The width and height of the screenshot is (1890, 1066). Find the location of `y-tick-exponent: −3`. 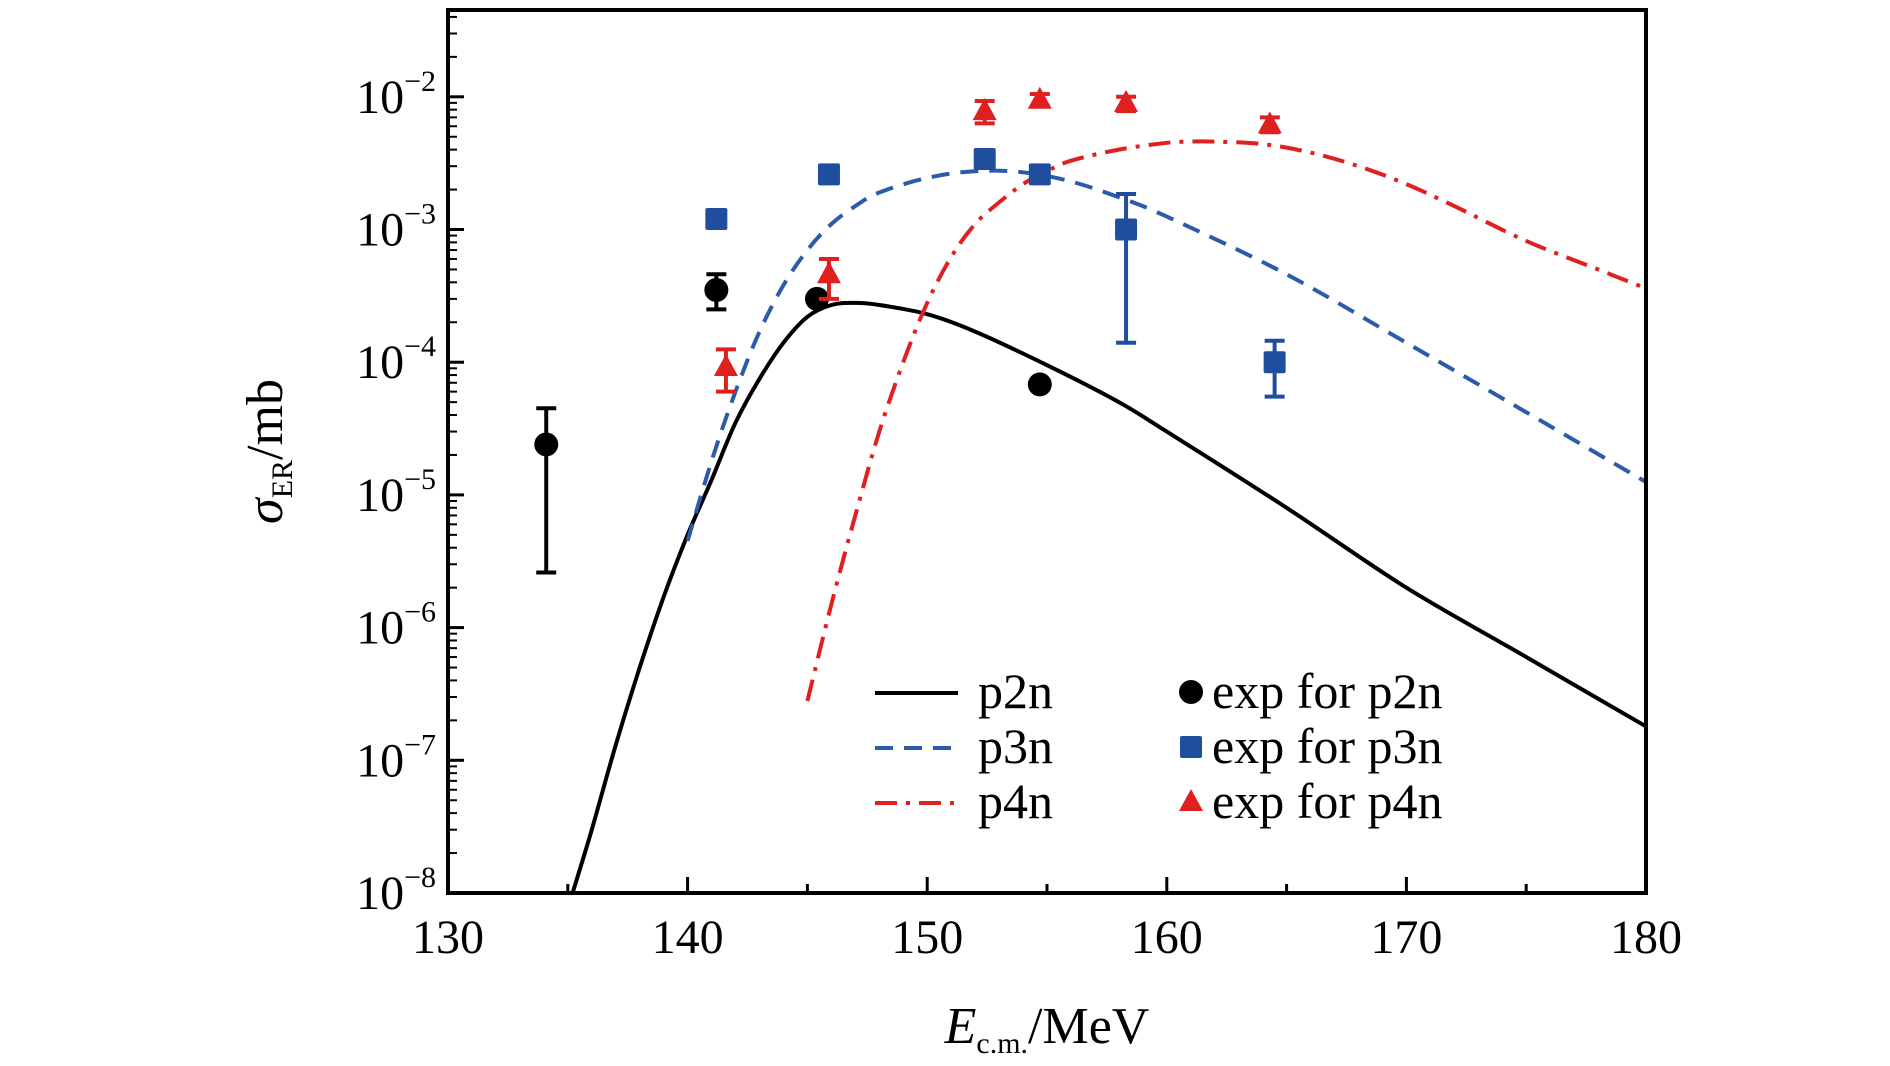

y-tick-exponent: −3 is located at coordinates (420, 214).